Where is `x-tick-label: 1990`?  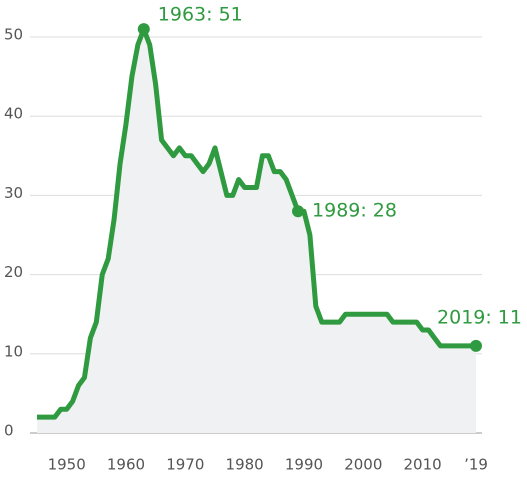
x-tick-label: 1990 is located at coordinates (304, 465).